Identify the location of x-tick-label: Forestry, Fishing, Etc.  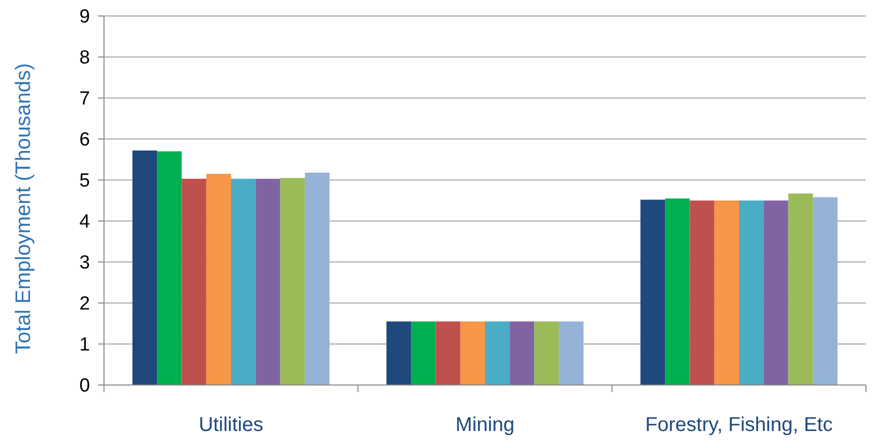
(739, 425).